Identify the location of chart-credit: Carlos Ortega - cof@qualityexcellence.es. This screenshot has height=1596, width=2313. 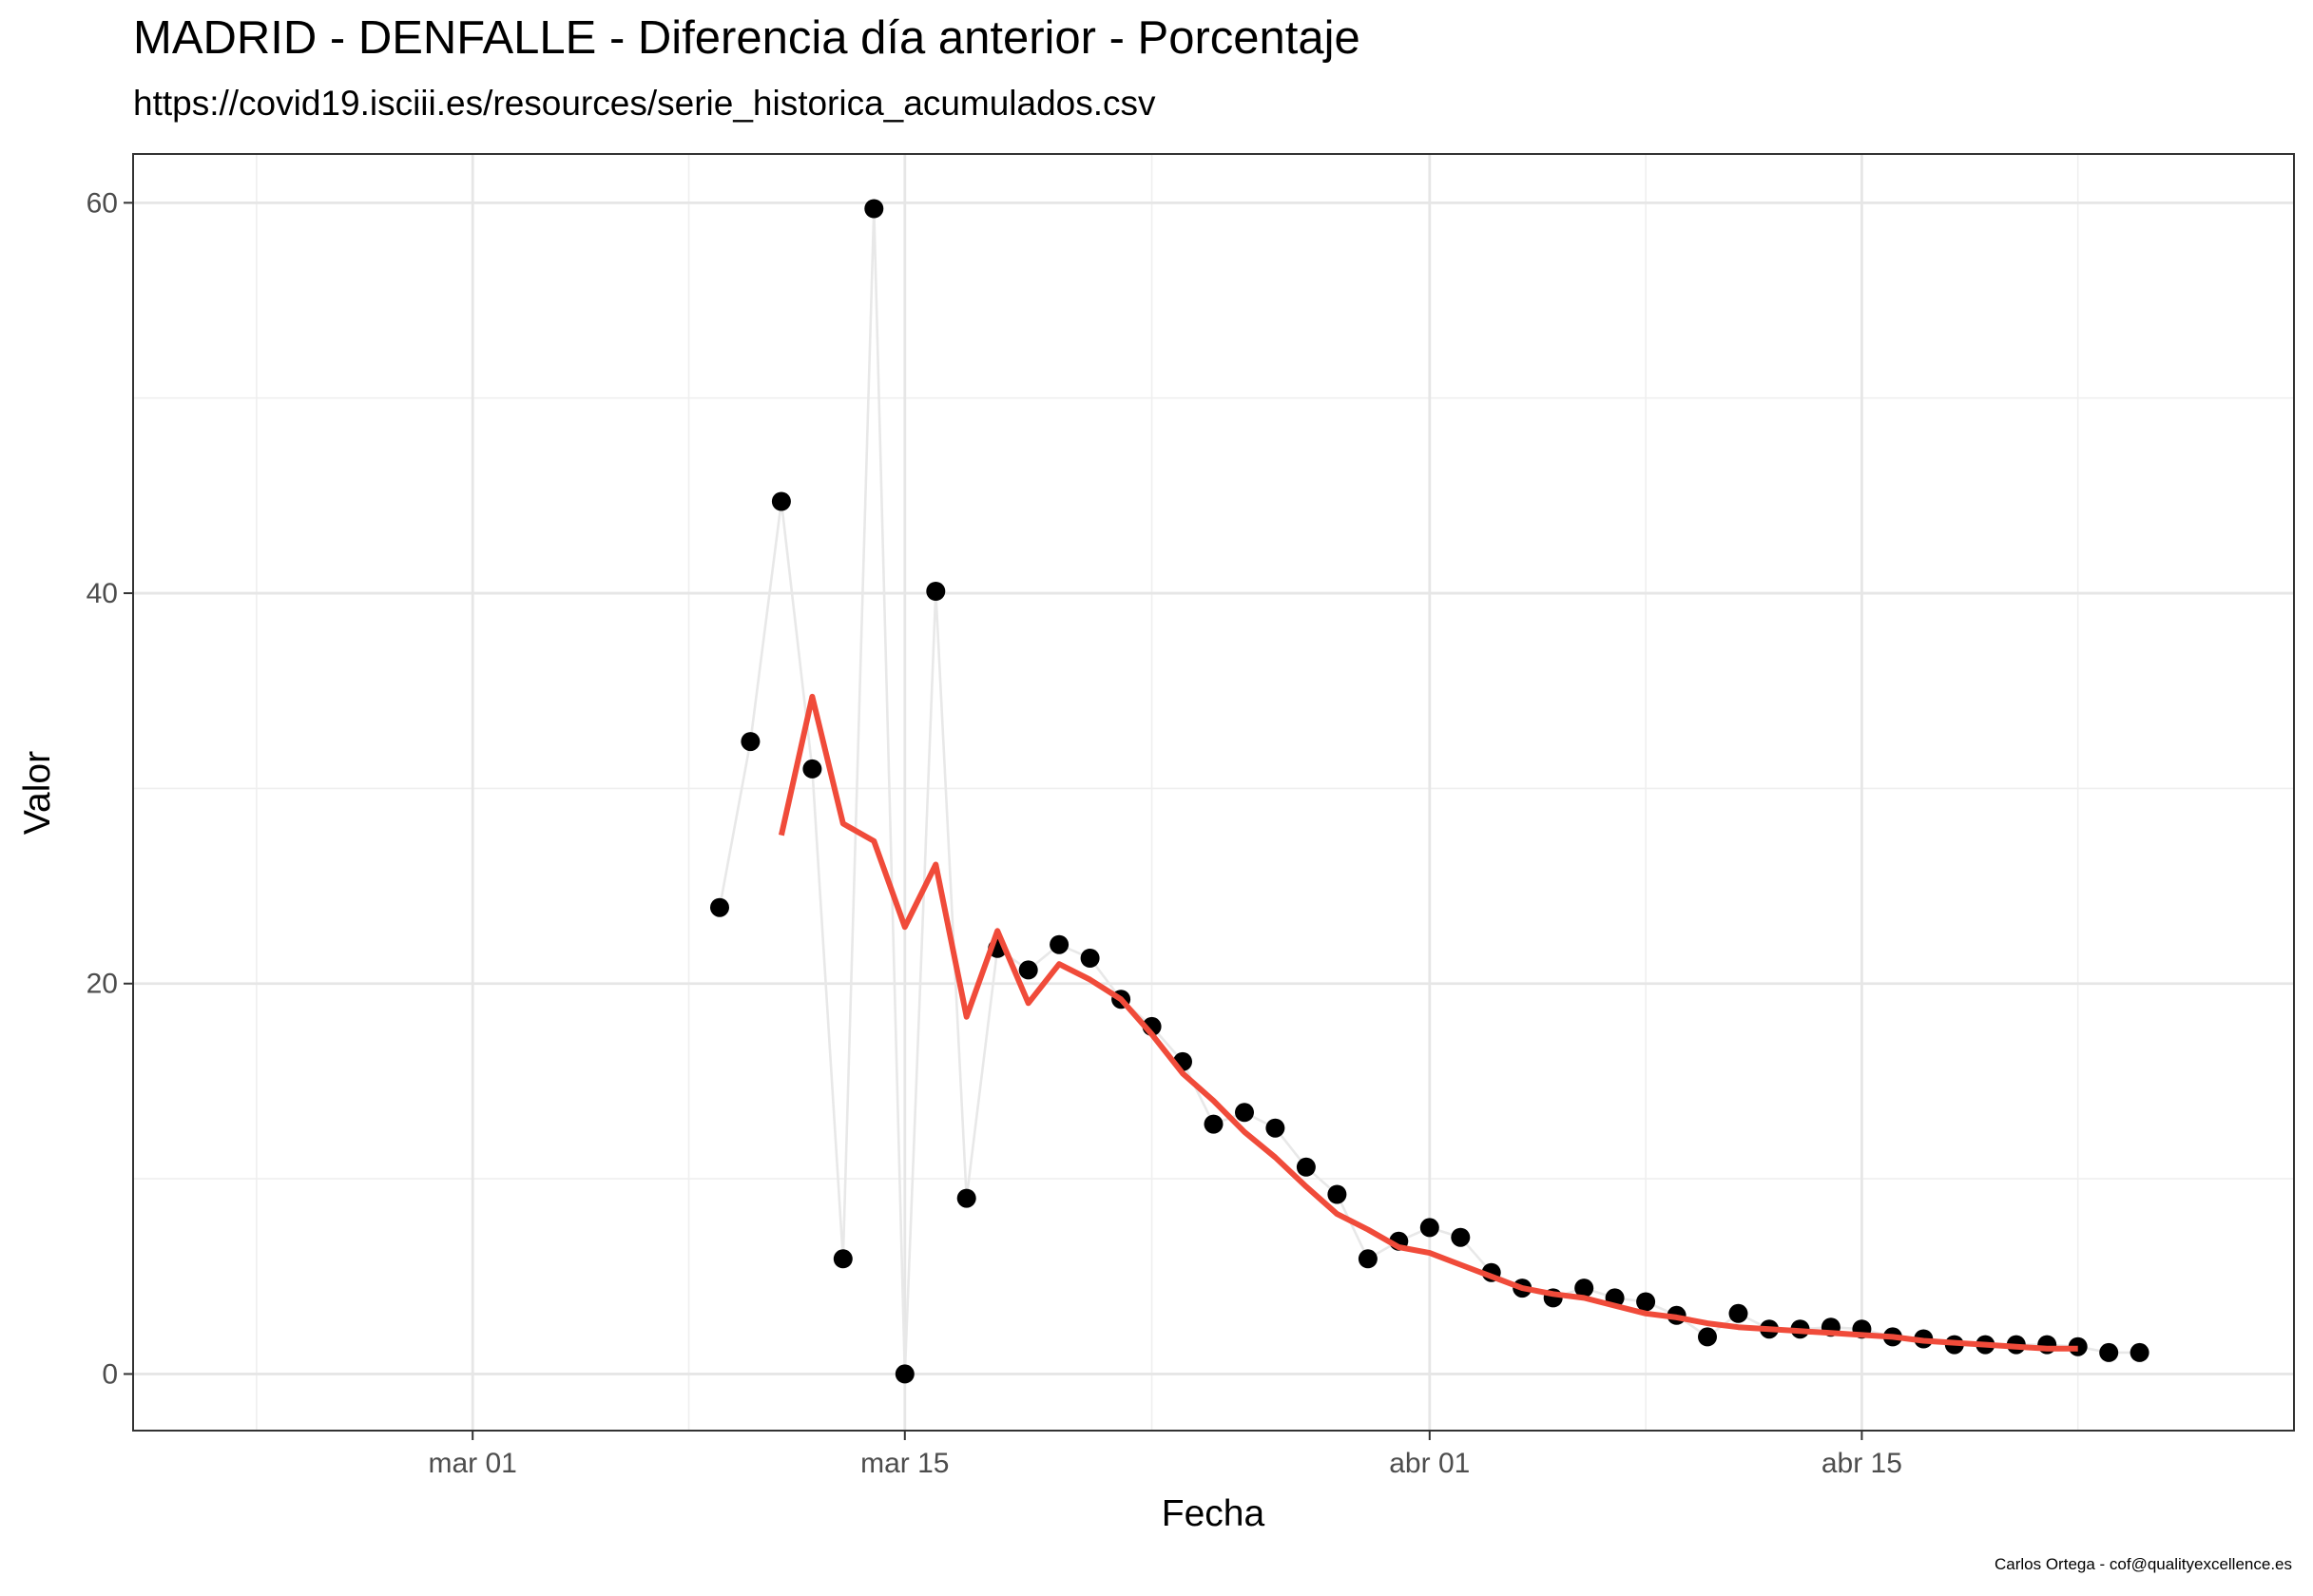
(2143, 1564).